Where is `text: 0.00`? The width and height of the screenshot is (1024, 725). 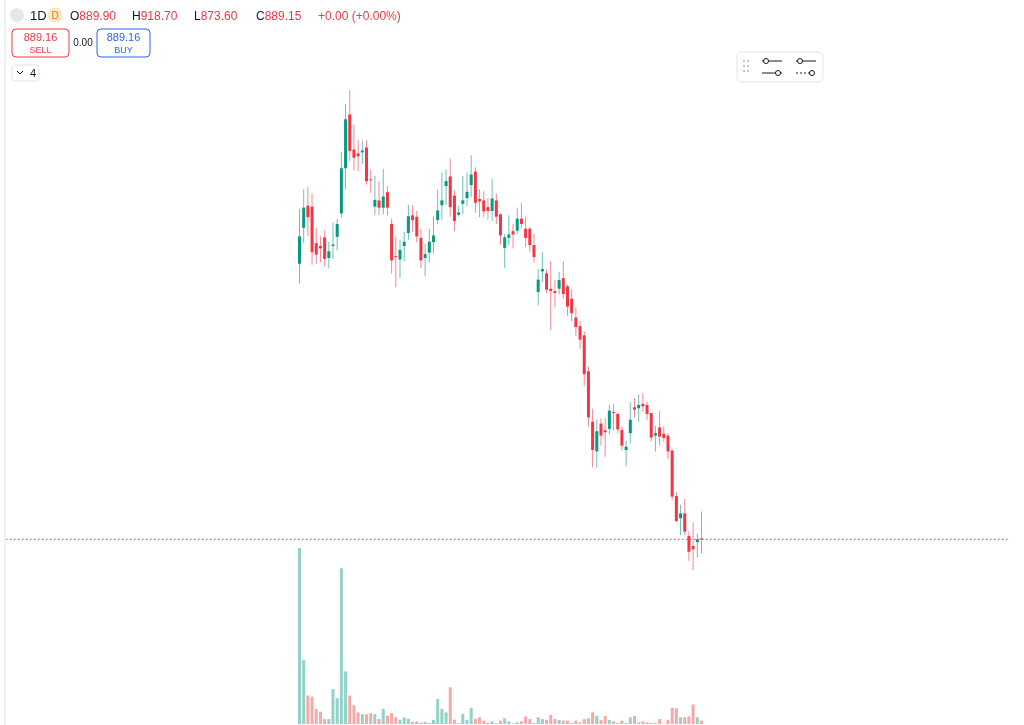
text: 0.00 is located at coordinates (83, 42).